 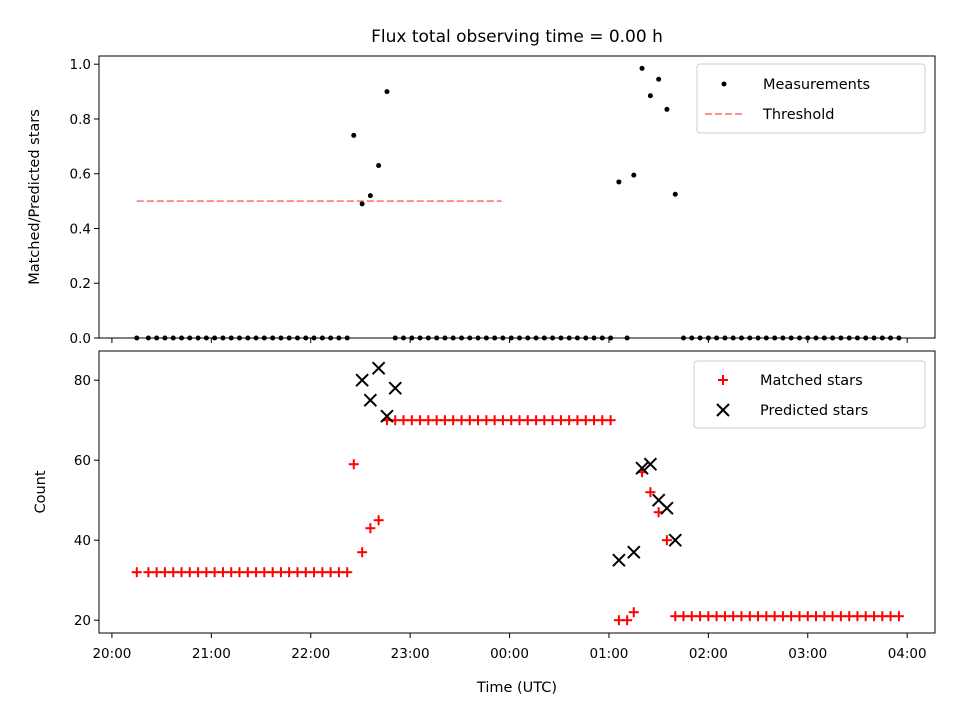 What do you see at coordinates (724, 84) in the screenshot?
I see `legend-measurements-marker` at bounding box center [724, 84].